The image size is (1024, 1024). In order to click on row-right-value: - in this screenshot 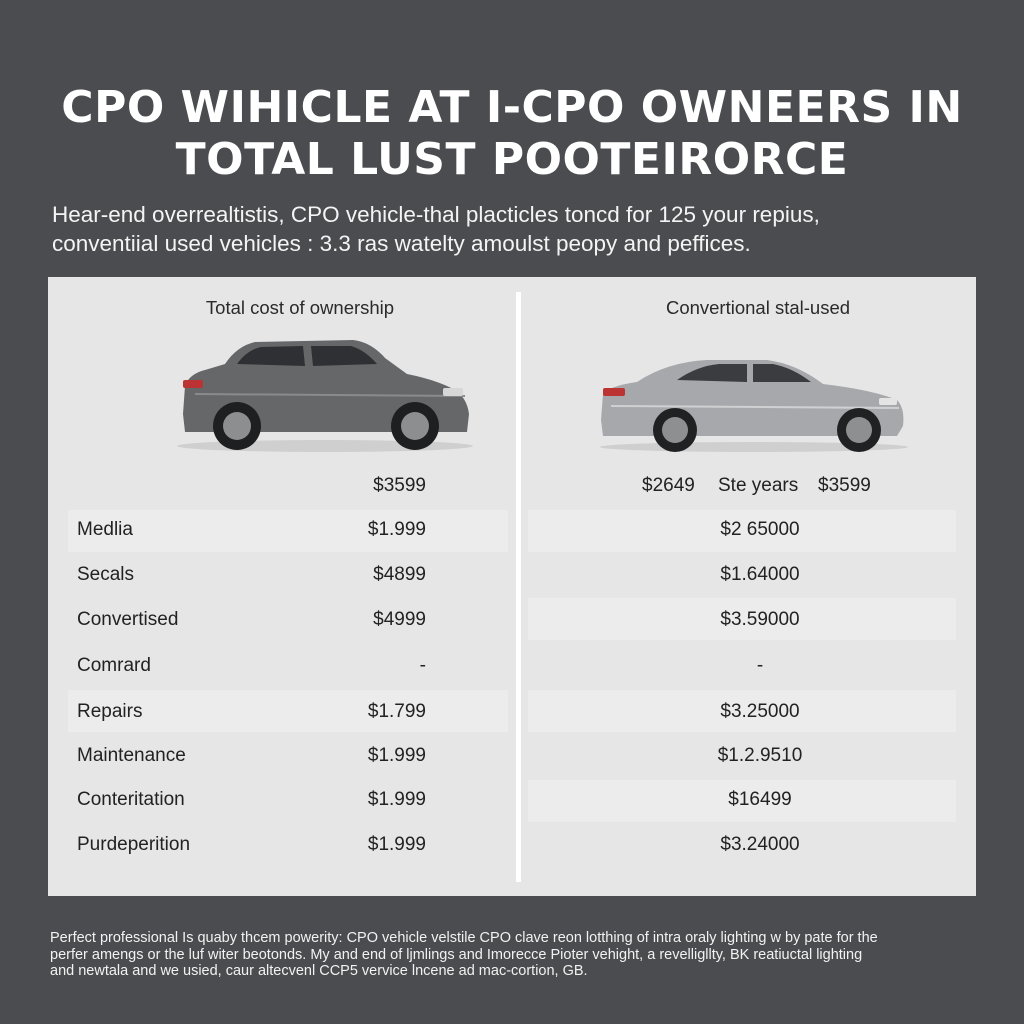, I will do `click(760, 665)`.